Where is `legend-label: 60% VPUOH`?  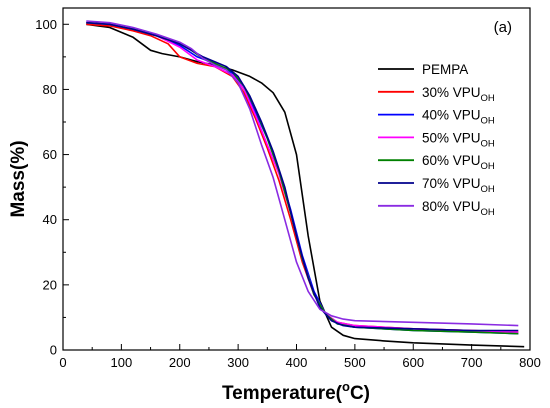
legend-label: 60% VPUOH is located at coordinates (458, 162).